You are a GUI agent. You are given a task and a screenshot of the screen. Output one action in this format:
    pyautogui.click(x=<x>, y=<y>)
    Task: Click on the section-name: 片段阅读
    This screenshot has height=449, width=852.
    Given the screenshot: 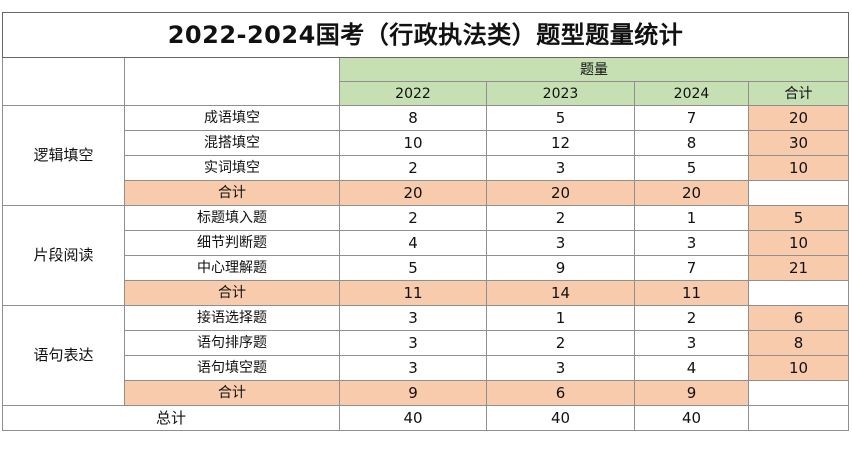 What is the action you would take?
    pyautogui.click(x=63, y=255)
    